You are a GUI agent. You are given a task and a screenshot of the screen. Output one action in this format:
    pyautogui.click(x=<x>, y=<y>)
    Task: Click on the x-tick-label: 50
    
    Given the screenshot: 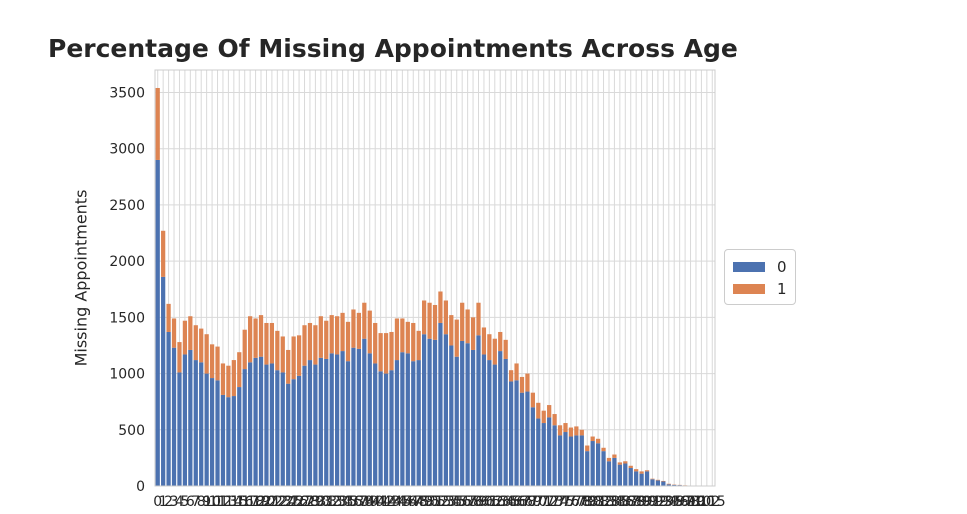 What is the action you would take?
    pyautogui.click(x=430, y=502)
    